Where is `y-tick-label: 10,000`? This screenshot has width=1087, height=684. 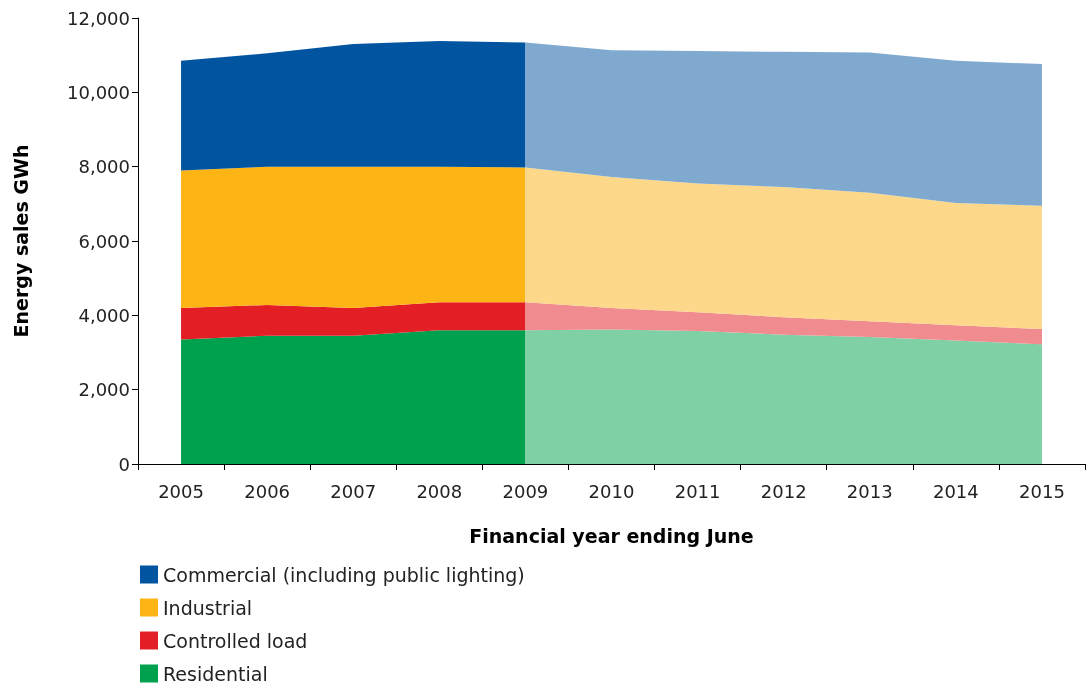
y-tick-label: 10,000 is located at coordinates (98, 92).